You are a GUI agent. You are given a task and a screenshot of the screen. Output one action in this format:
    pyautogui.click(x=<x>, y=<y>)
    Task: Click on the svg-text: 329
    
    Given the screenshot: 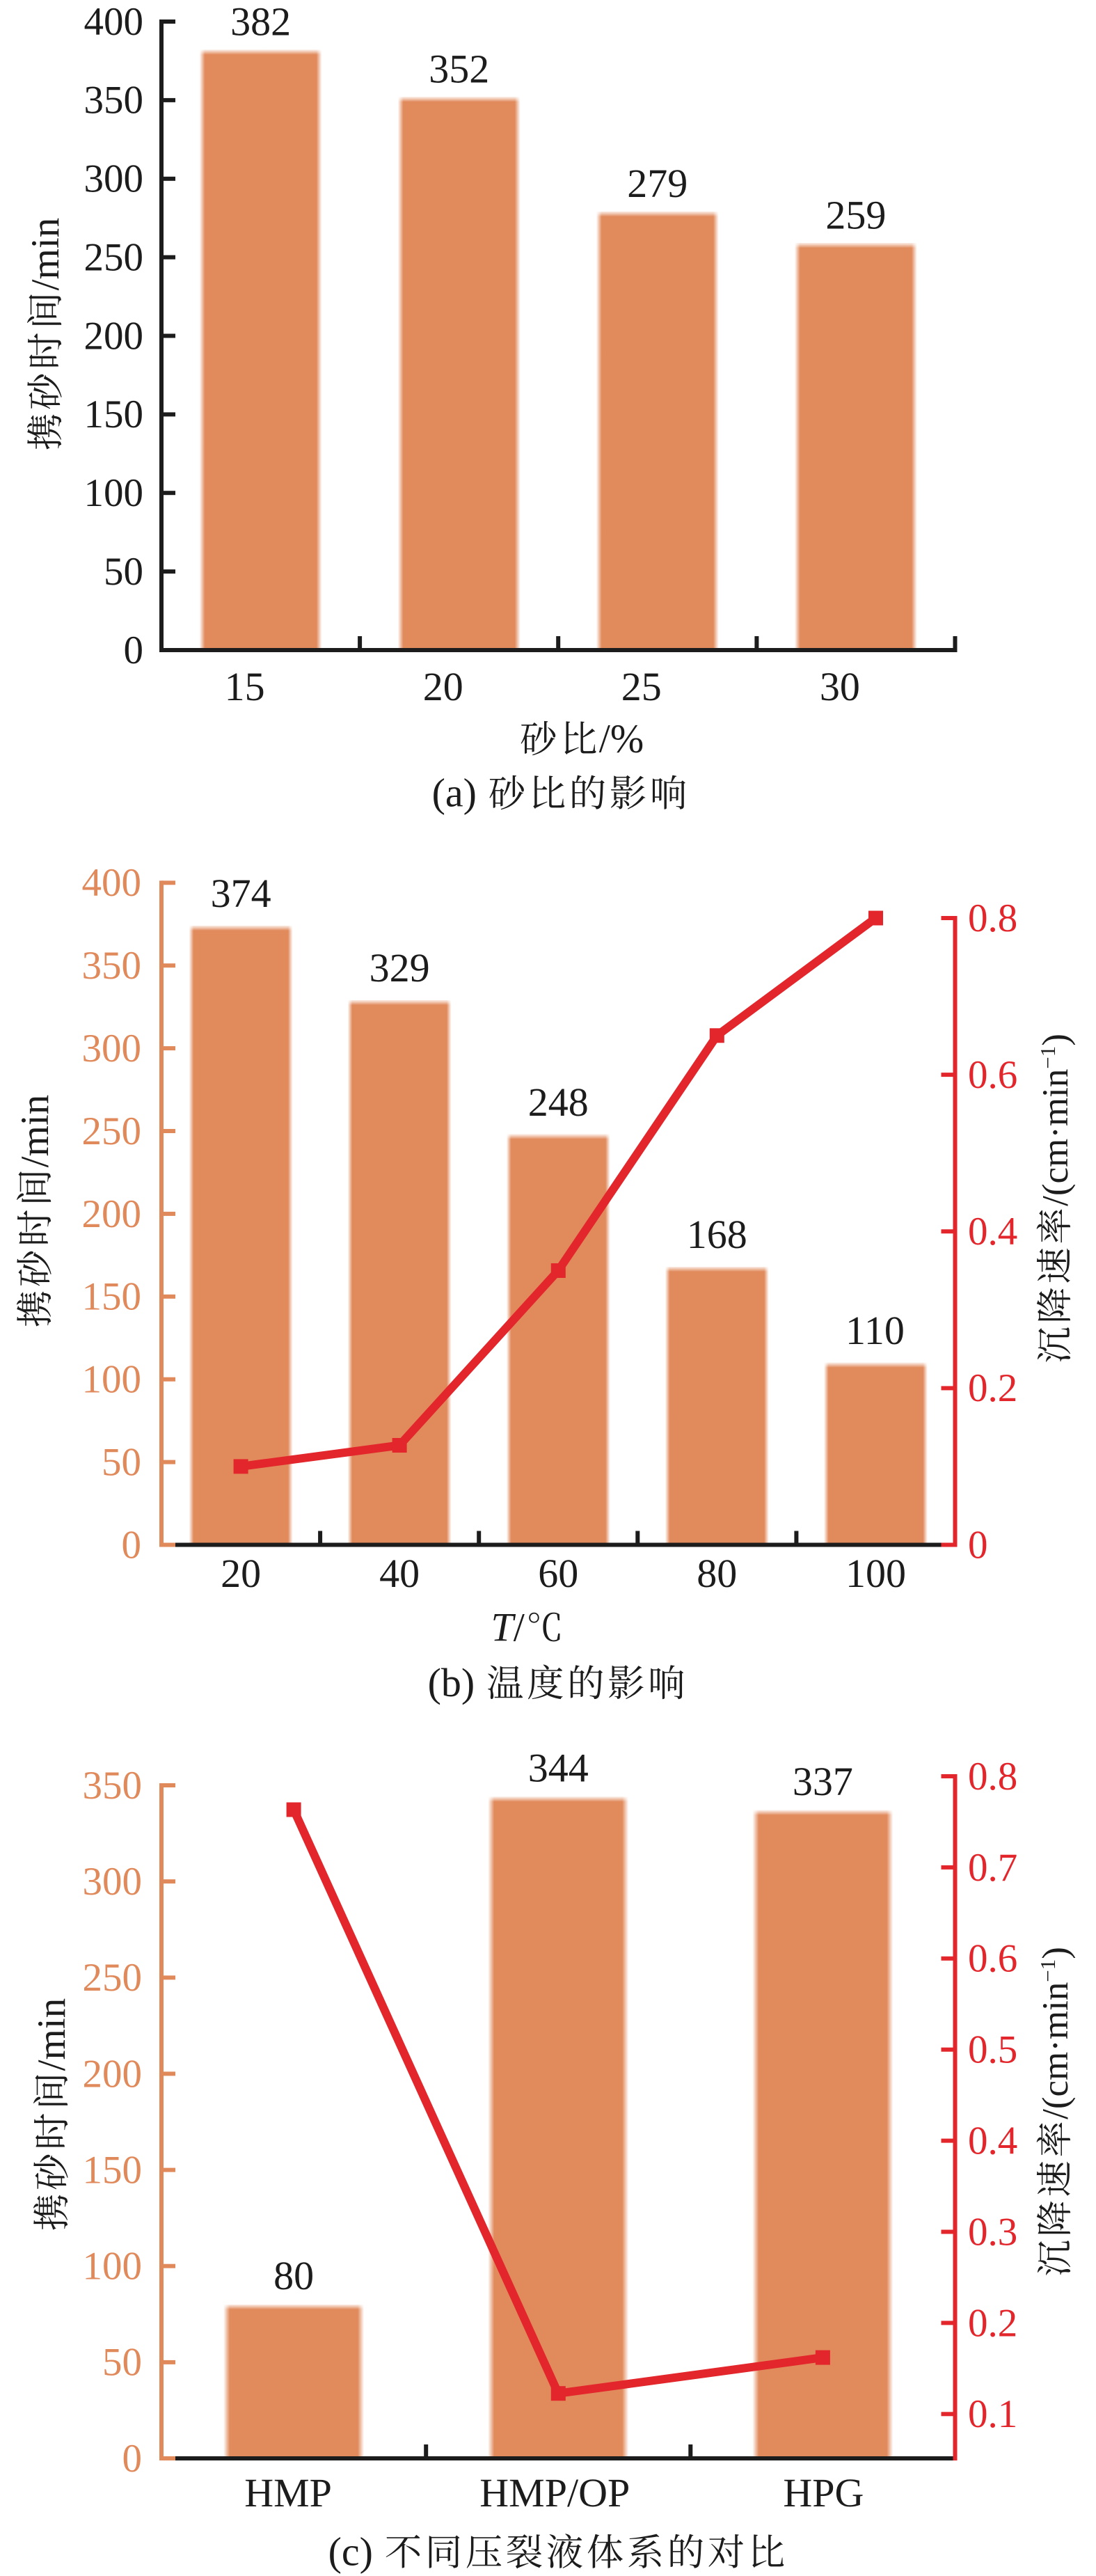 What is the action you would take?
    pyautogui.click(x=400, y=967)
    